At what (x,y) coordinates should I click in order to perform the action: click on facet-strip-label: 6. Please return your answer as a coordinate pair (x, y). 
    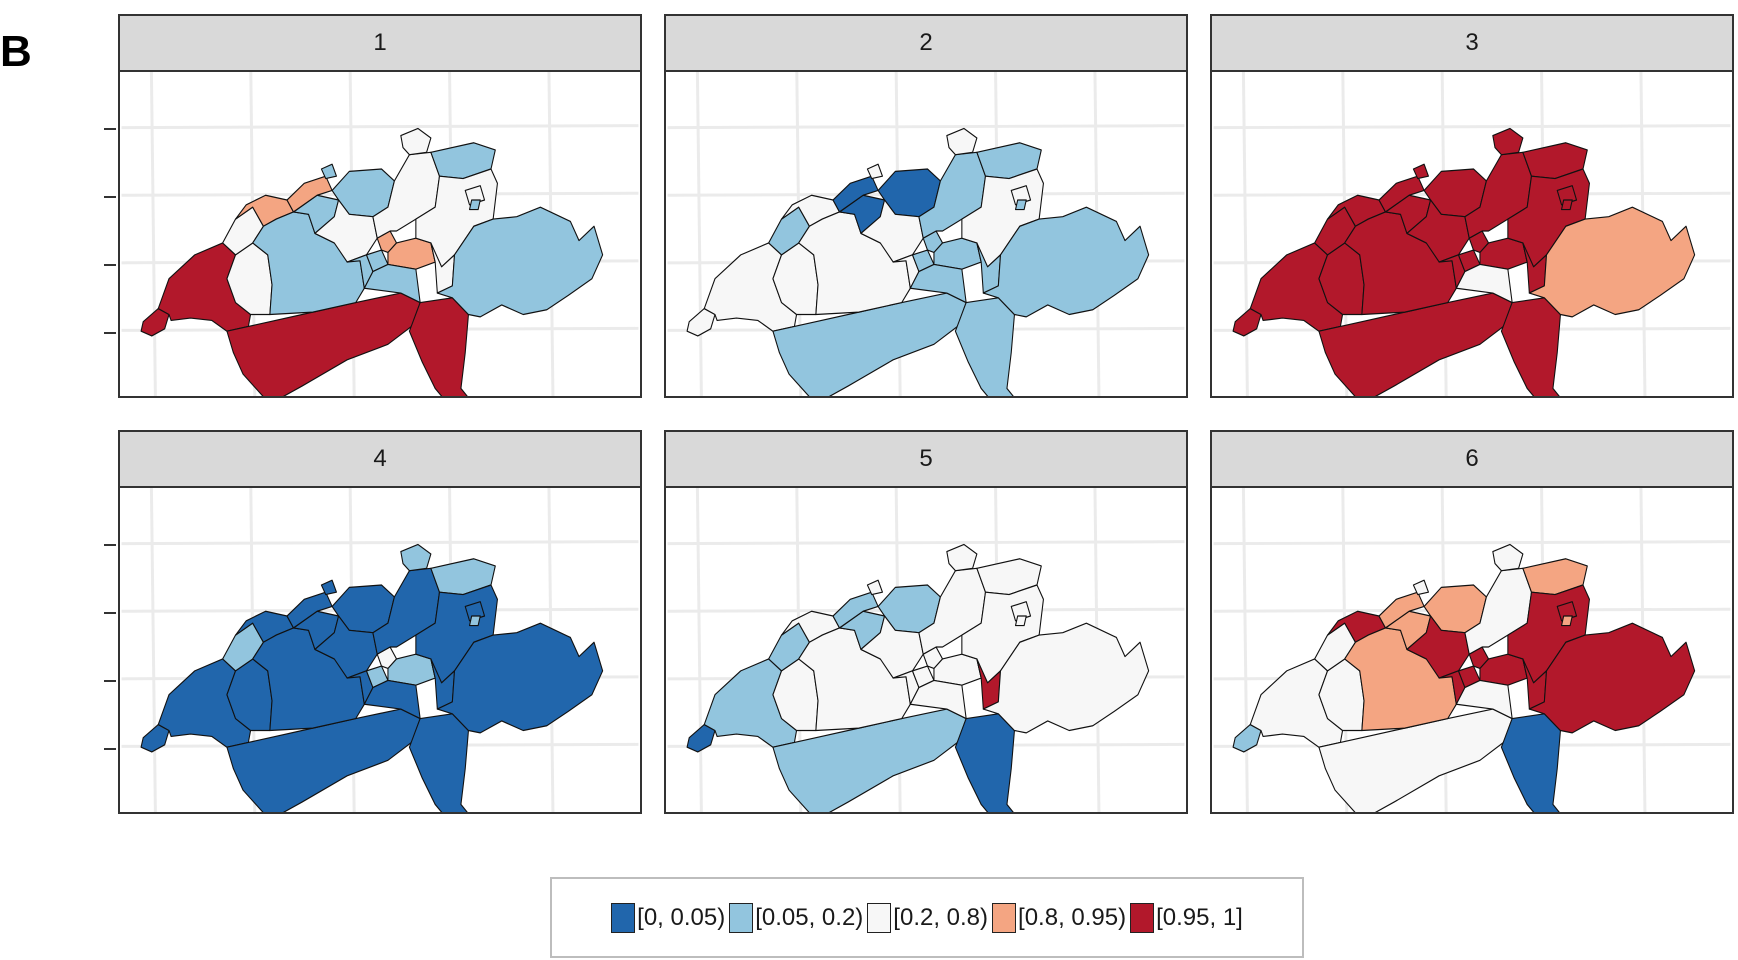
    Looking at the image, I should click on (1472, 459).